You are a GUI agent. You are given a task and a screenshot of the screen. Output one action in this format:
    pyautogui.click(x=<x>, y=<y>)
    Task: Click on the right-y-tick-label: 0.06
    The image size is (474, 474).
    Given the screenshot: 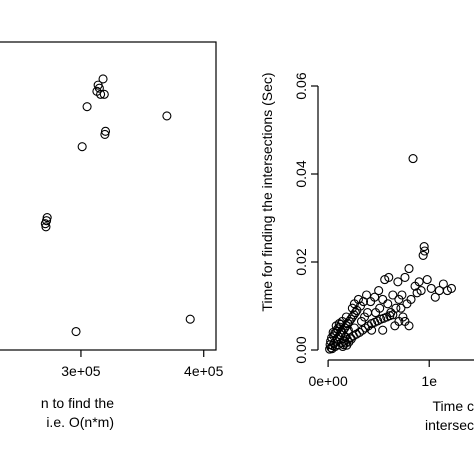 What is the action you would take?
    pyautogui.click(x=301, y=85)
    